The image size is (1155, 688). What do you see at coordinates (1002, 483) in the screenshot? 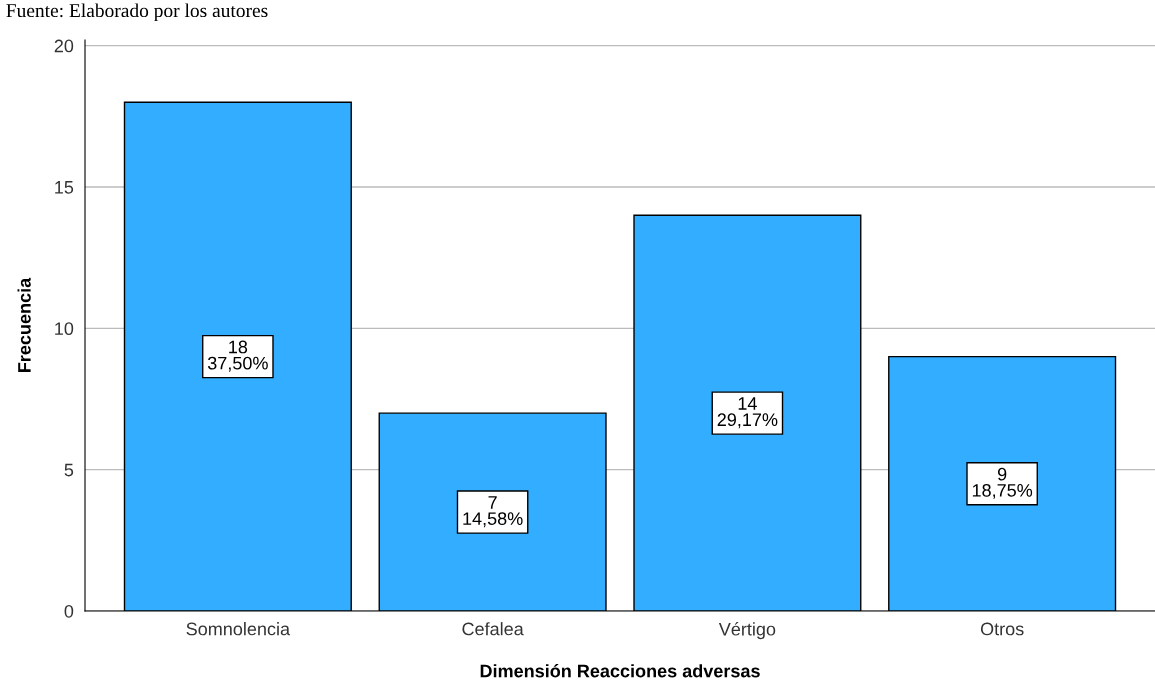
I see `data-label: 9 18,75%` at bounding box center [1002, 483].